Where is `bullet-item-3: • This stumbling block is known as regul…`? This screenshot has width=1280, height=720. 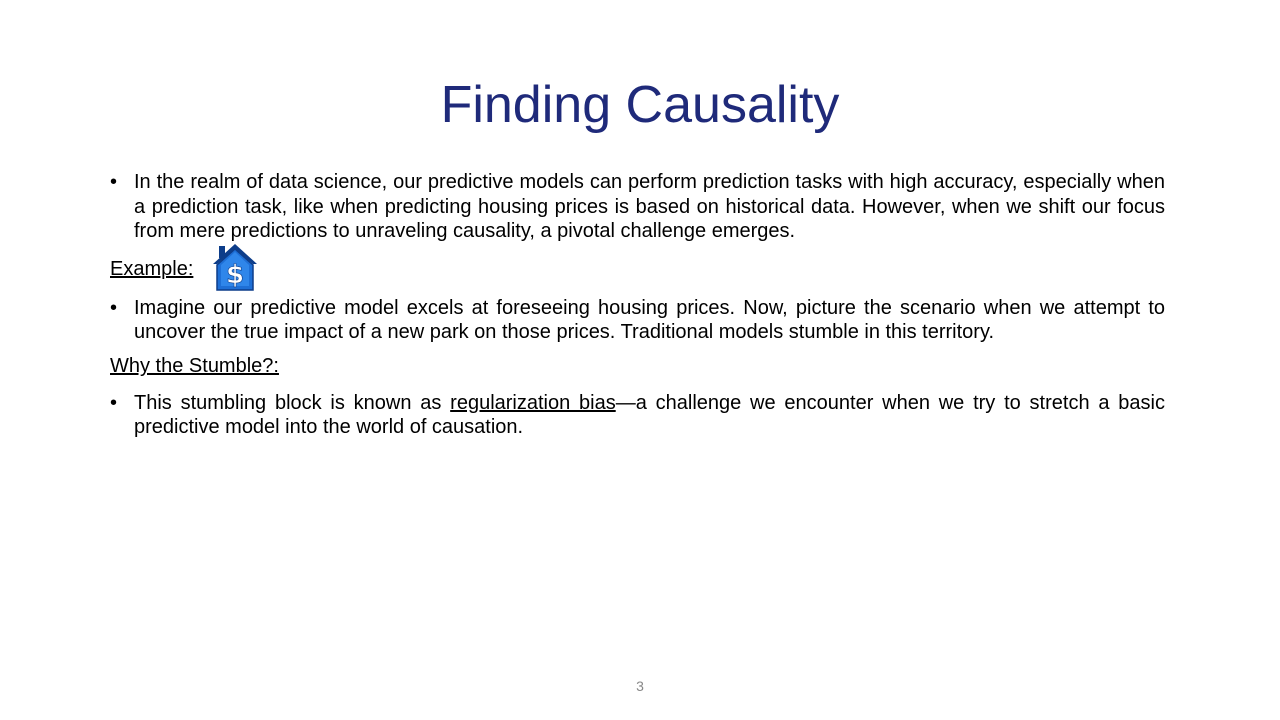 bullet-item-3: • This stumbling block is known as regul… is located at coordinates (637, 415).